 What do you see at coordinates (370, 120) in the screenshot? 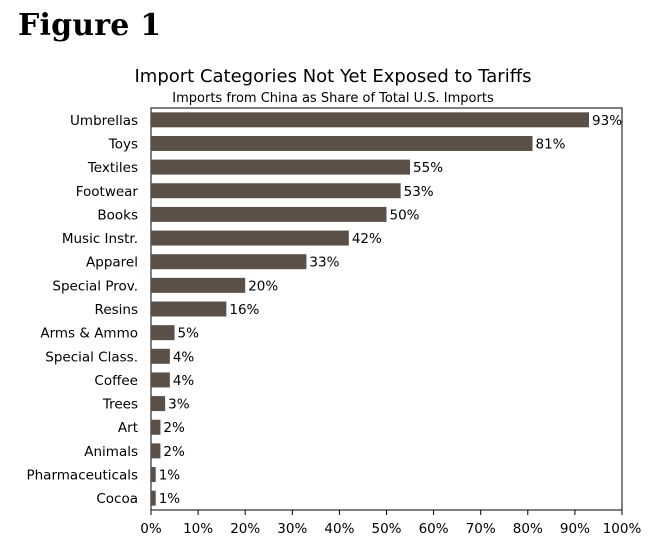
I see `bar-umbrellas` at bounding box center [370, 120].